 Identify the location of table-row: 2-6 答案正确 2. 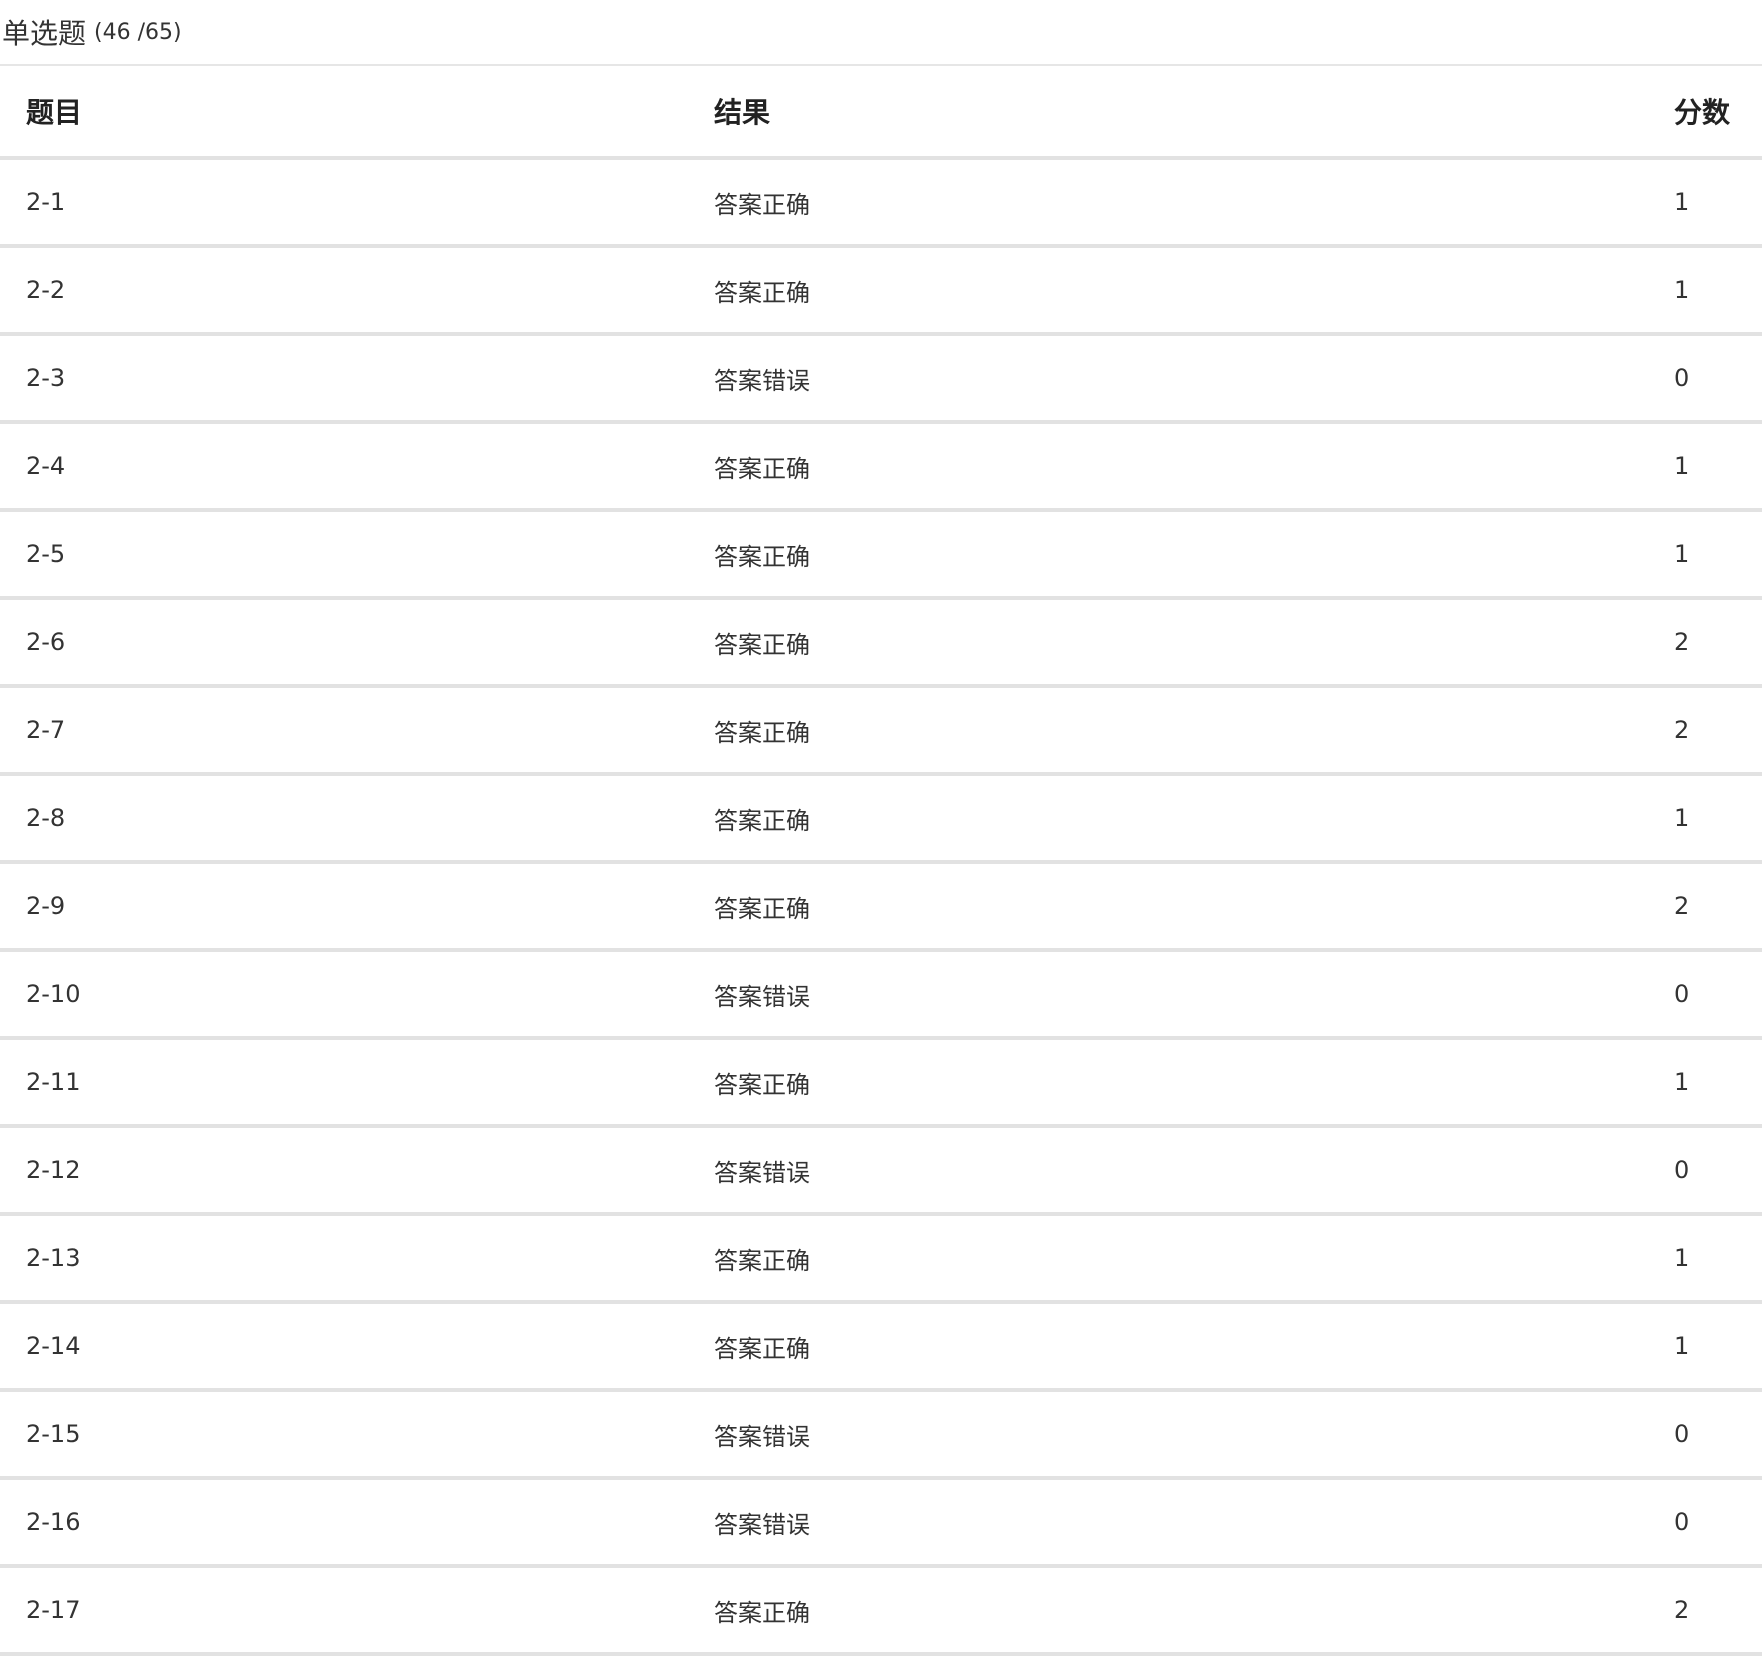
(881, 643).